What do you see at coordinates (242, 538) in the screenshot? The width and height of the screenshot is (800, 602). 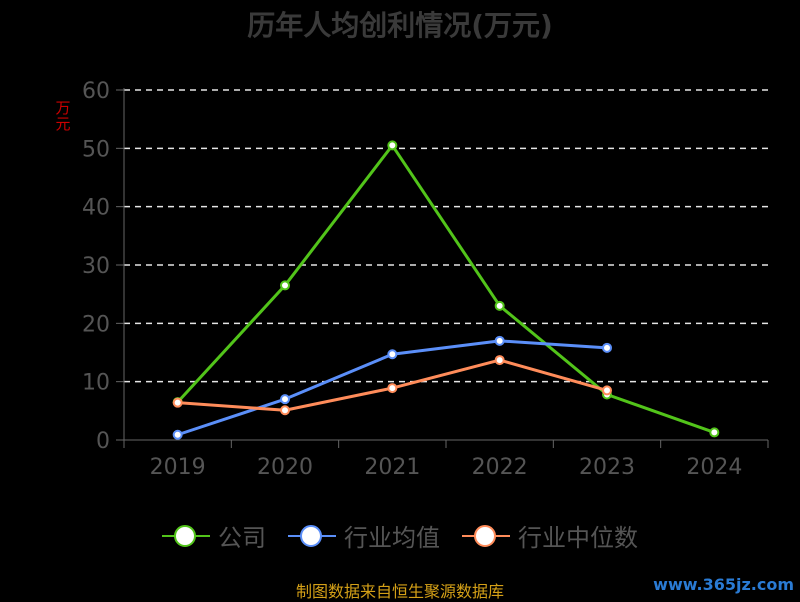 I see `legend-label: 公司` at bounding box center [242, 538].